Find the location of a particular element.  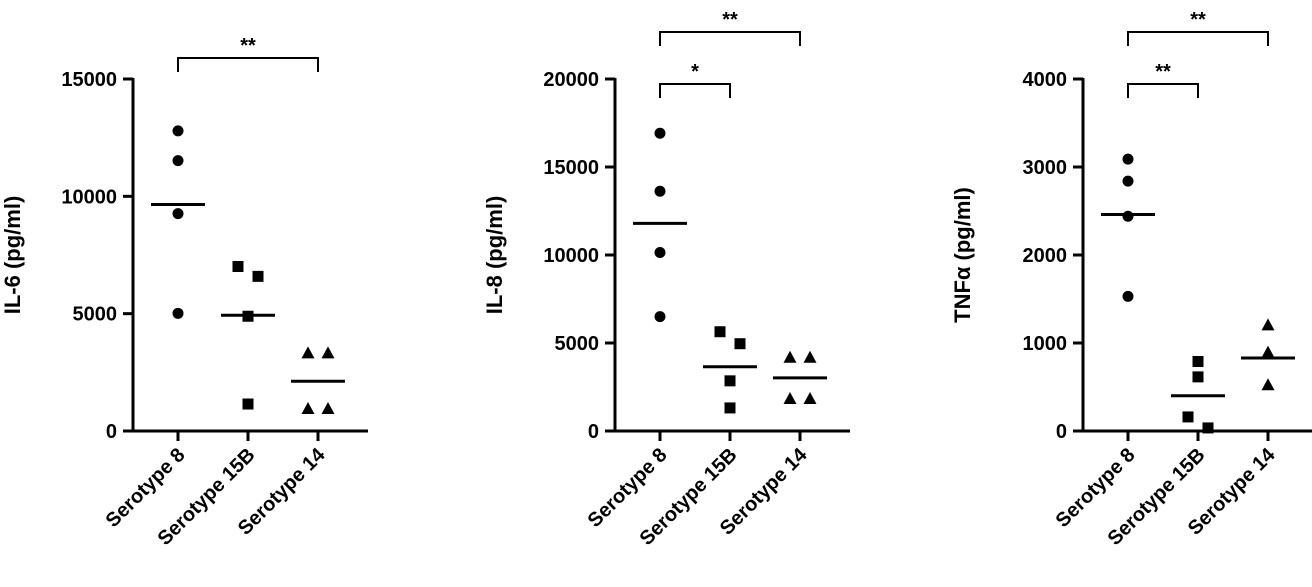

y-axis-label: IL-6 (pg/ml) is located at coordinates (12, 255).